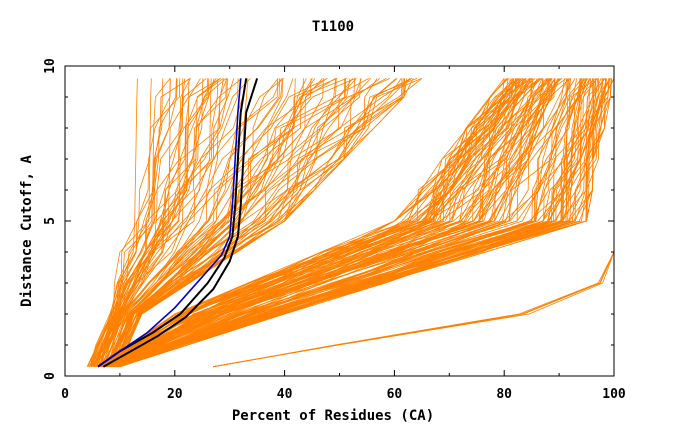 Image resolution: width=680 pixels, height=440 pixels. What do you see at coordinates (27, 231) in the screenshot?
I see `y-axis-label: Distance Cutoff, A` at bounding box center [27, 231].